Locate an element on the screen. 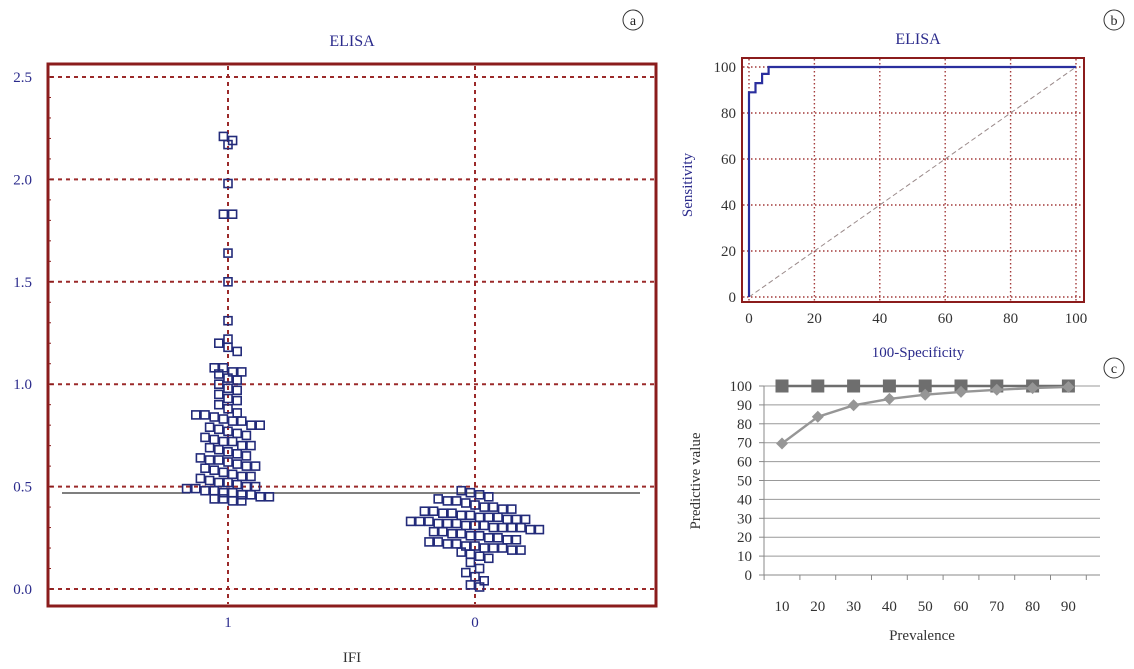 The width and height of the screenshot is (1134, 669). panel-b-x-tick-label: 0 is located at coordinates (749, 319).